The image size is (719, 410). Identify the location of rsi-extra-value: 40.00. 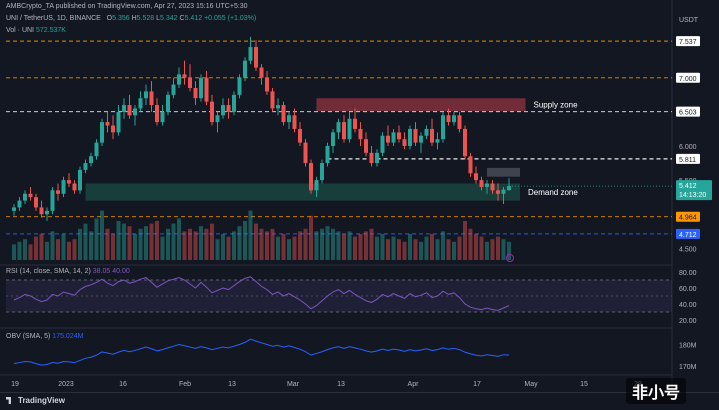
(121, 271).